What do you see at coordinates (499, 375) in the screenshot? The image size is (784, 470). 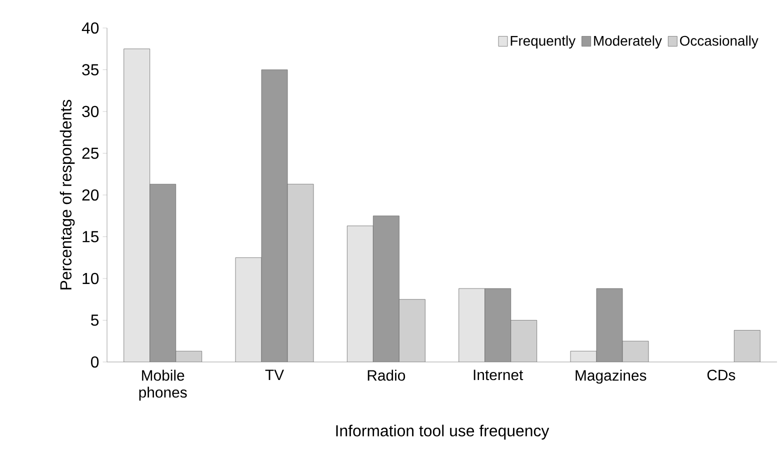 I see `x-tick-label: Internet` at bounding box center [499, 375].